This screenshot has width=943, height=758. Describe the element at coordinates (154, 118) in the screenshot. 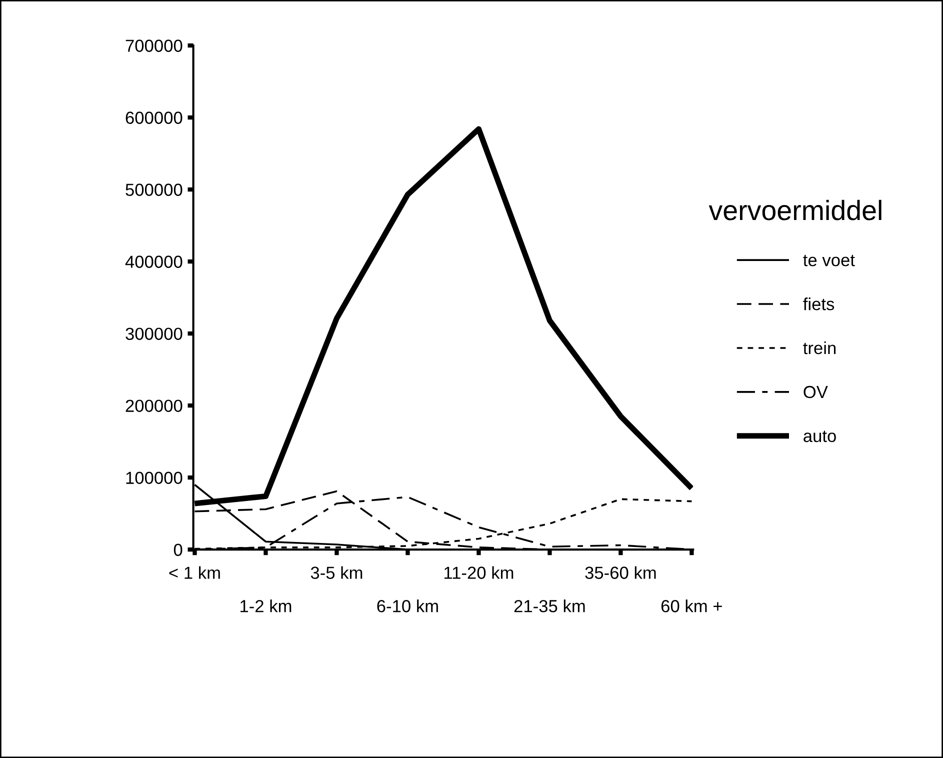

I see `y-tick-label: 600000` at that location.